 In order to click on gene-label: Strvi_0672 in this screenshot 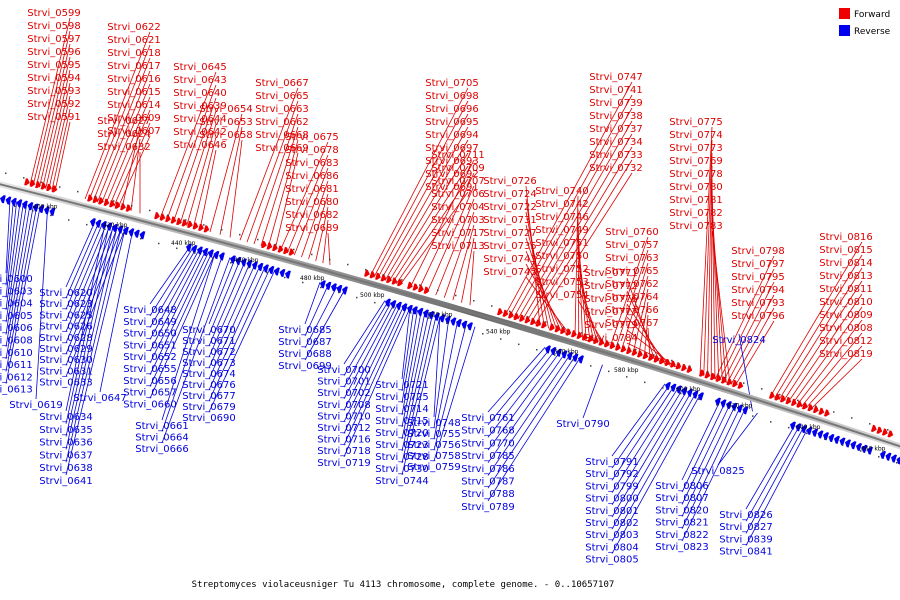, I will do `click(209, 352)`.